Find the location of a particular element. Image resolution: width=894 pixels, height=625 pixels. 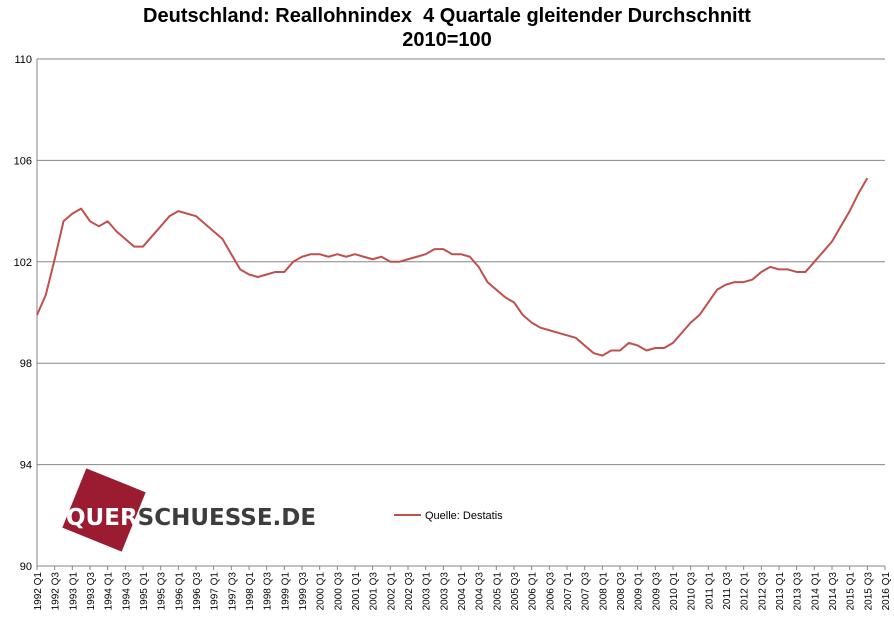

y-tick-labels: 90 94 98 102 106 110 is located at coordinates (23, 313).